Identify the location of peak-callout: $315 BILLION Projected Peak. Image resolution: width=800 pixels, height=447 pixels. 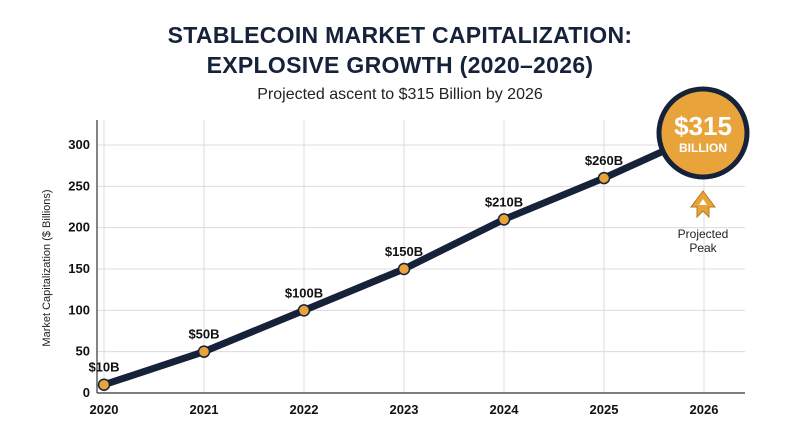
(703, 170).